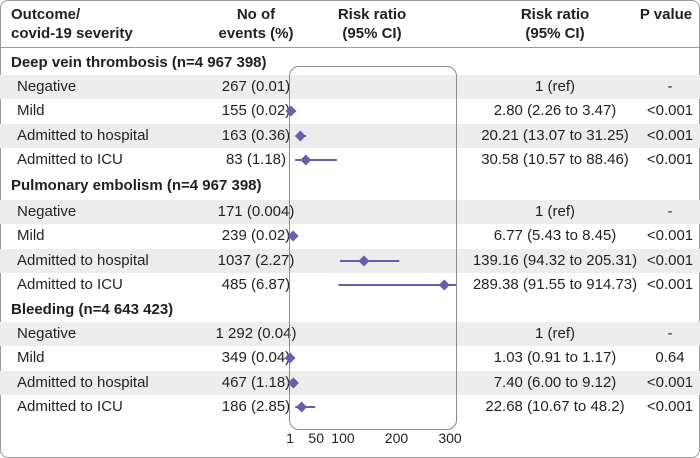 The width and height of the screenshot is (700, 458). Describe the element at coordinates (256, 24) in the screenshot. I see `header-events: No of events (%)` at that location.